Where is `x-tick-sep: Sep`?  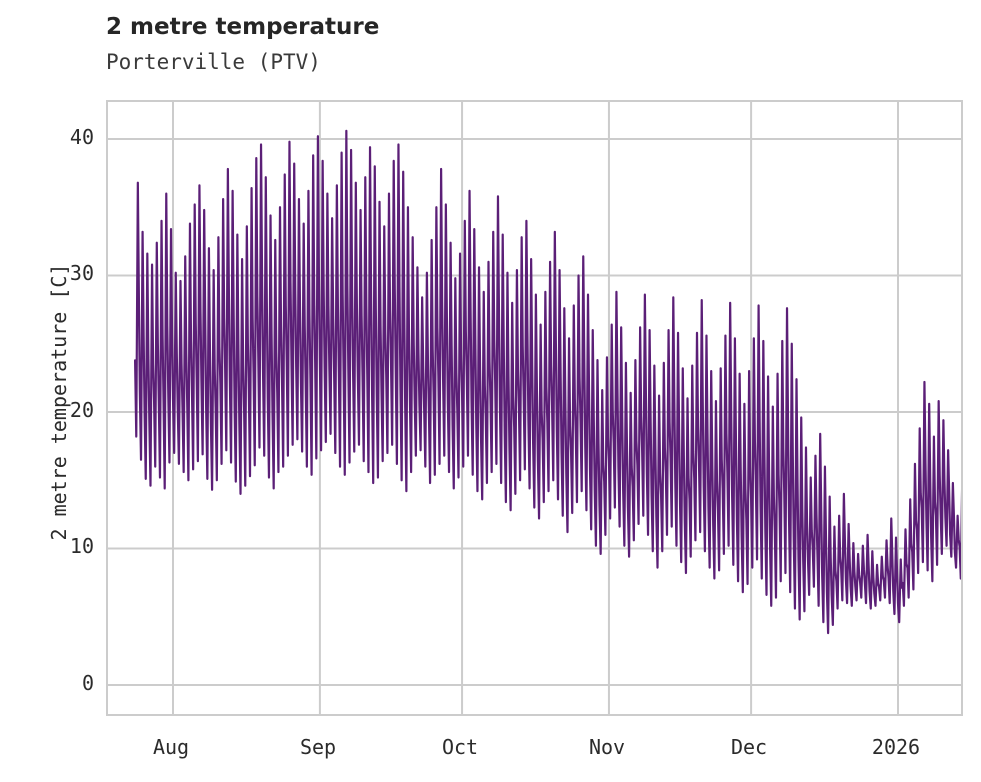
x-tick-sep: Sep is located at coordinates (318, 747).